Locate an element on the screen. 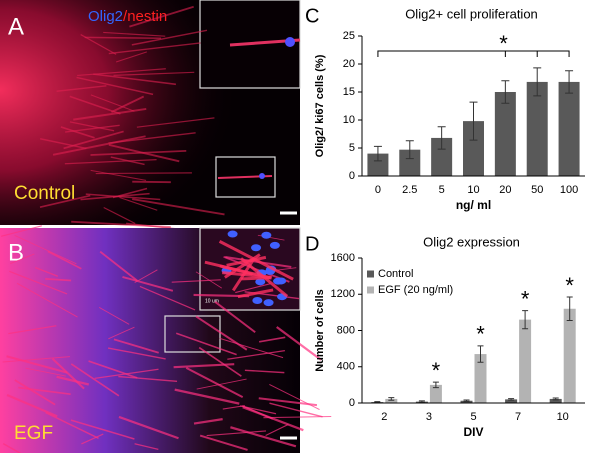 The image size is (600, 453). y-tick-label: 0 is located at coordinates (352, 176).